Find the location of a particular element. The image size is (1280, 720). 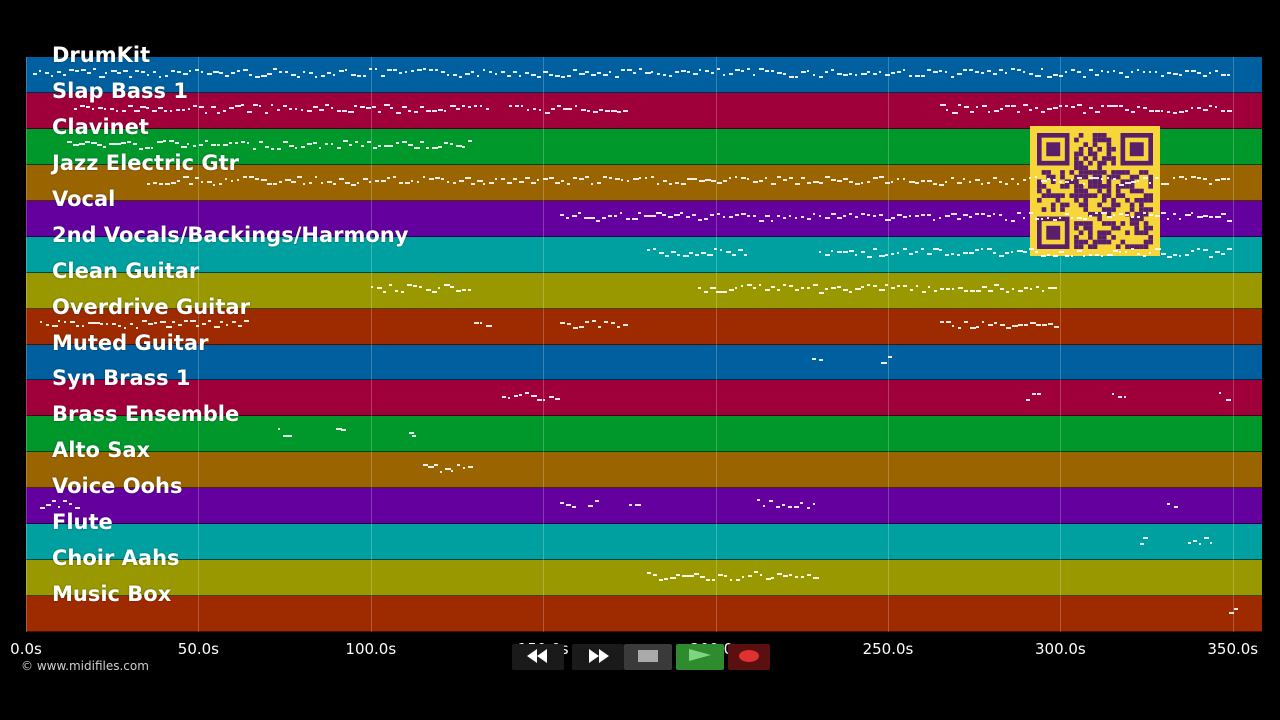

record-button is located at coordinates (749, 657).